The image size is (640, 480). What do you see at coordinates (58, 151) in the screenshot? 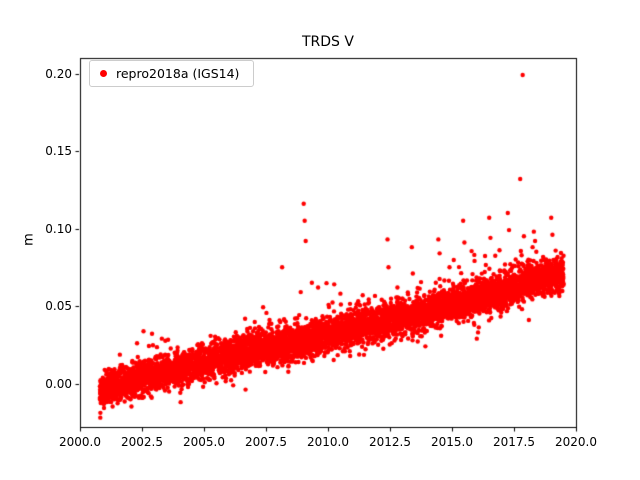
I see `y-tick-label: 0.15` at bounding box center [58, 151].